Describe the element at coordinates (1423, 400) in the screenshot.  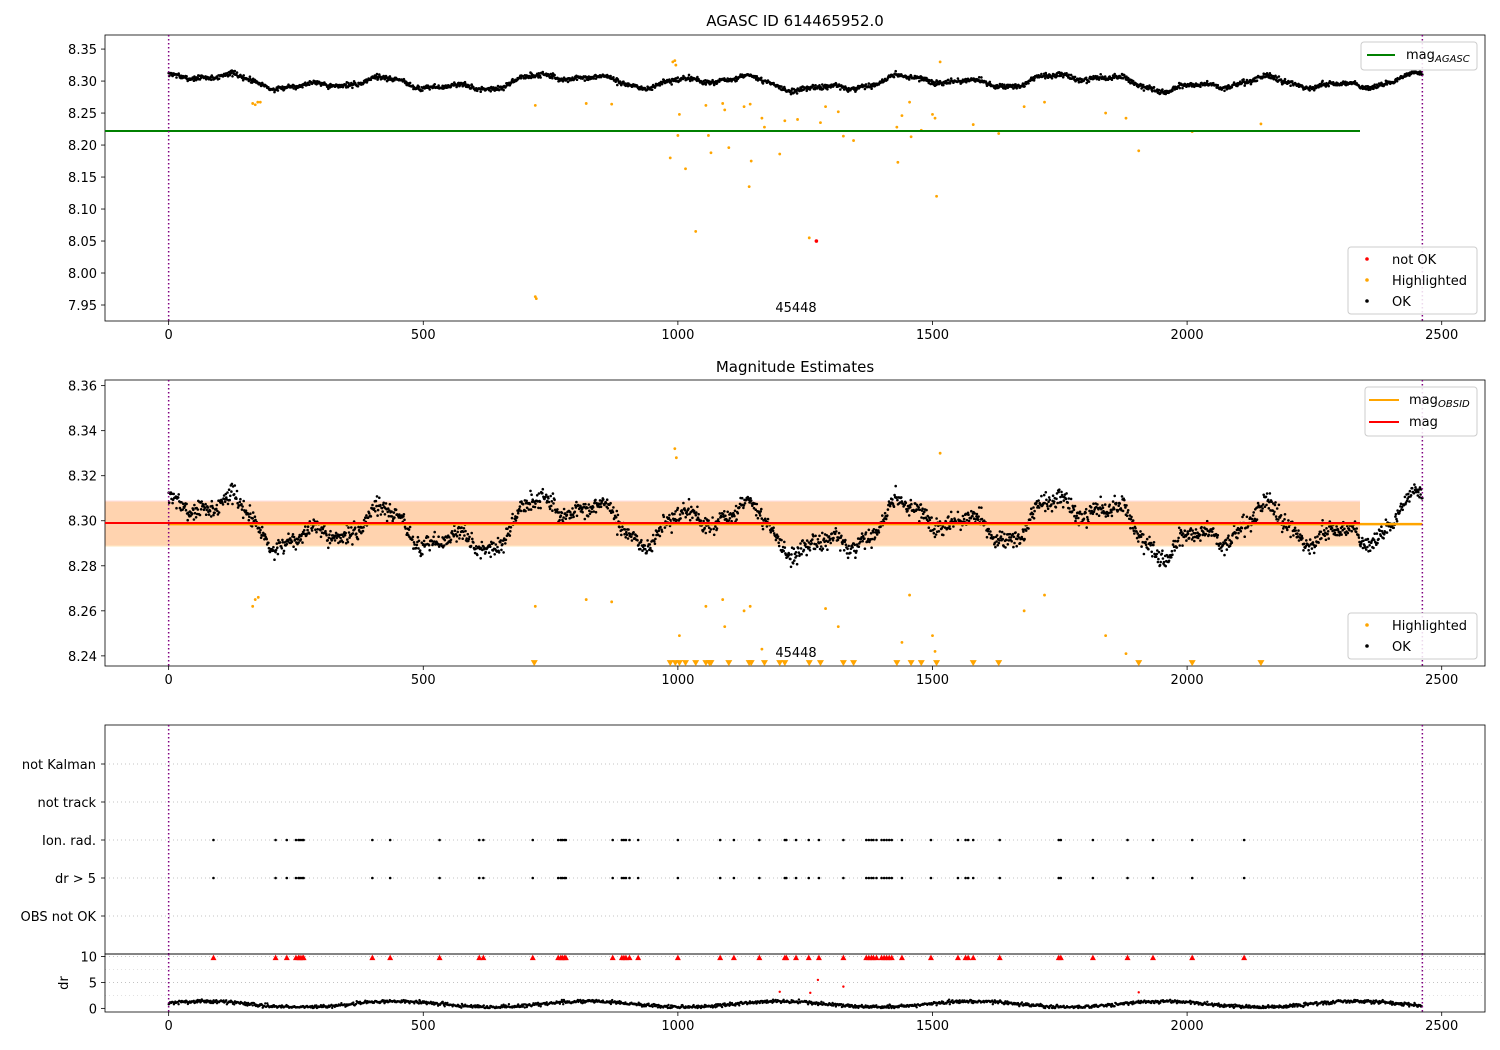
I see `legend-label: mag` at that location.